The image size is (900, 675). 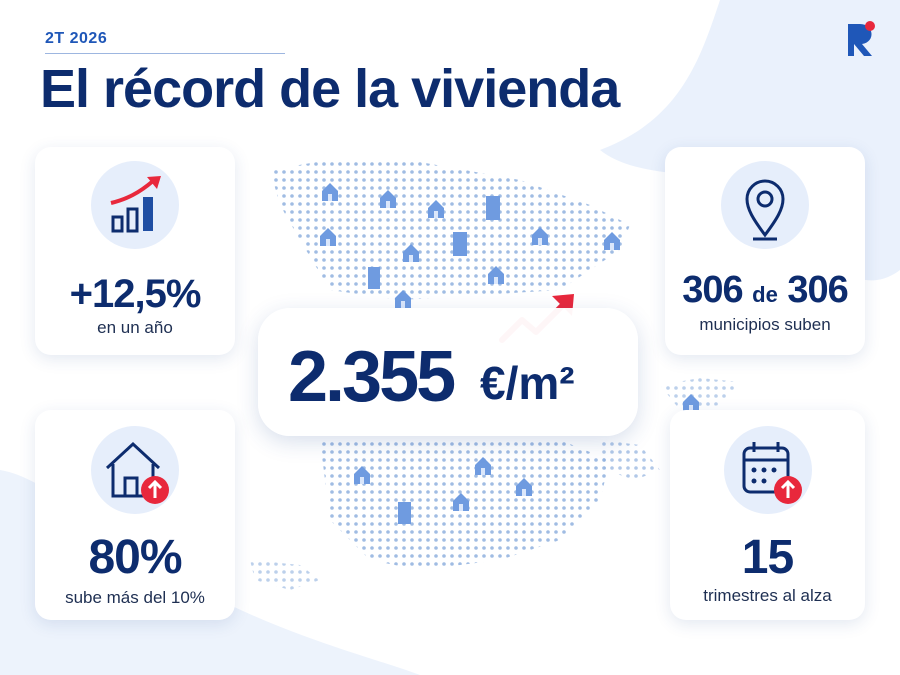 What do you see at coordinates (135, 251) in the screenshot?
I see `stat-card: +12,5% en un año` at bounding box center [135, 251].